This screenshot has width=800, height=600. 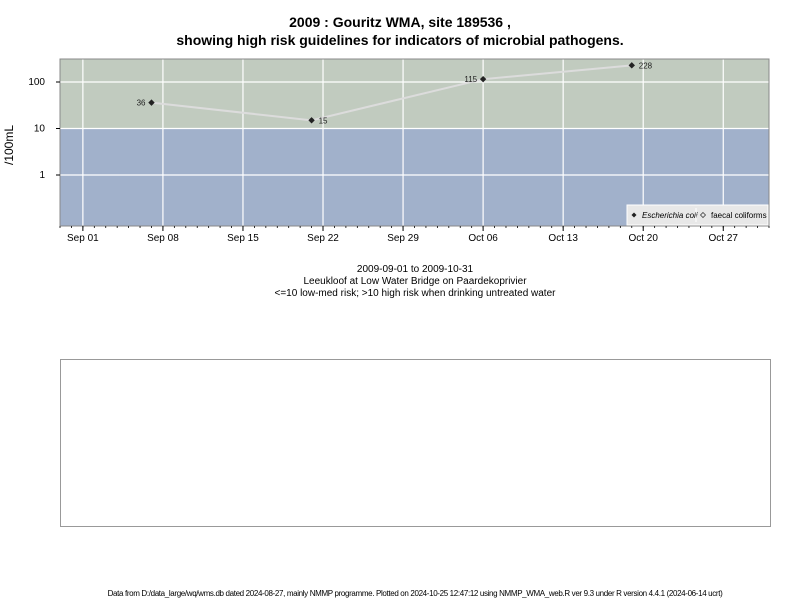 I want to click on legend: Escherichia coli faecal coliforms, so click(x=697, y=215).